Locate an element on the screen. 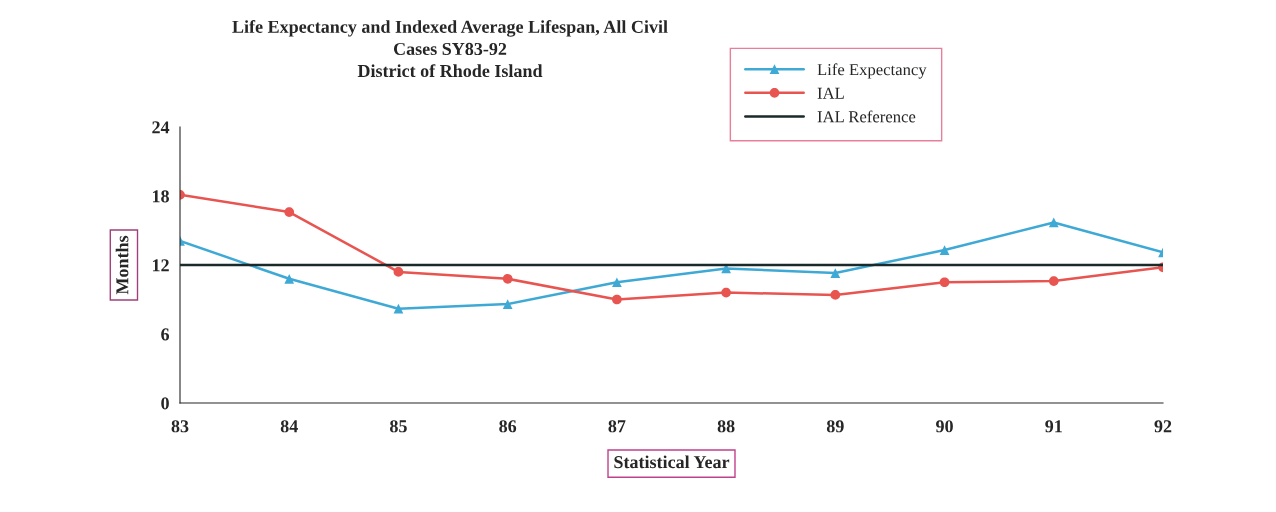 Image resolution: width=1276 pixels, height=512 pixels. legend-label: Life Expectancy is located at coordinates (872, 71).